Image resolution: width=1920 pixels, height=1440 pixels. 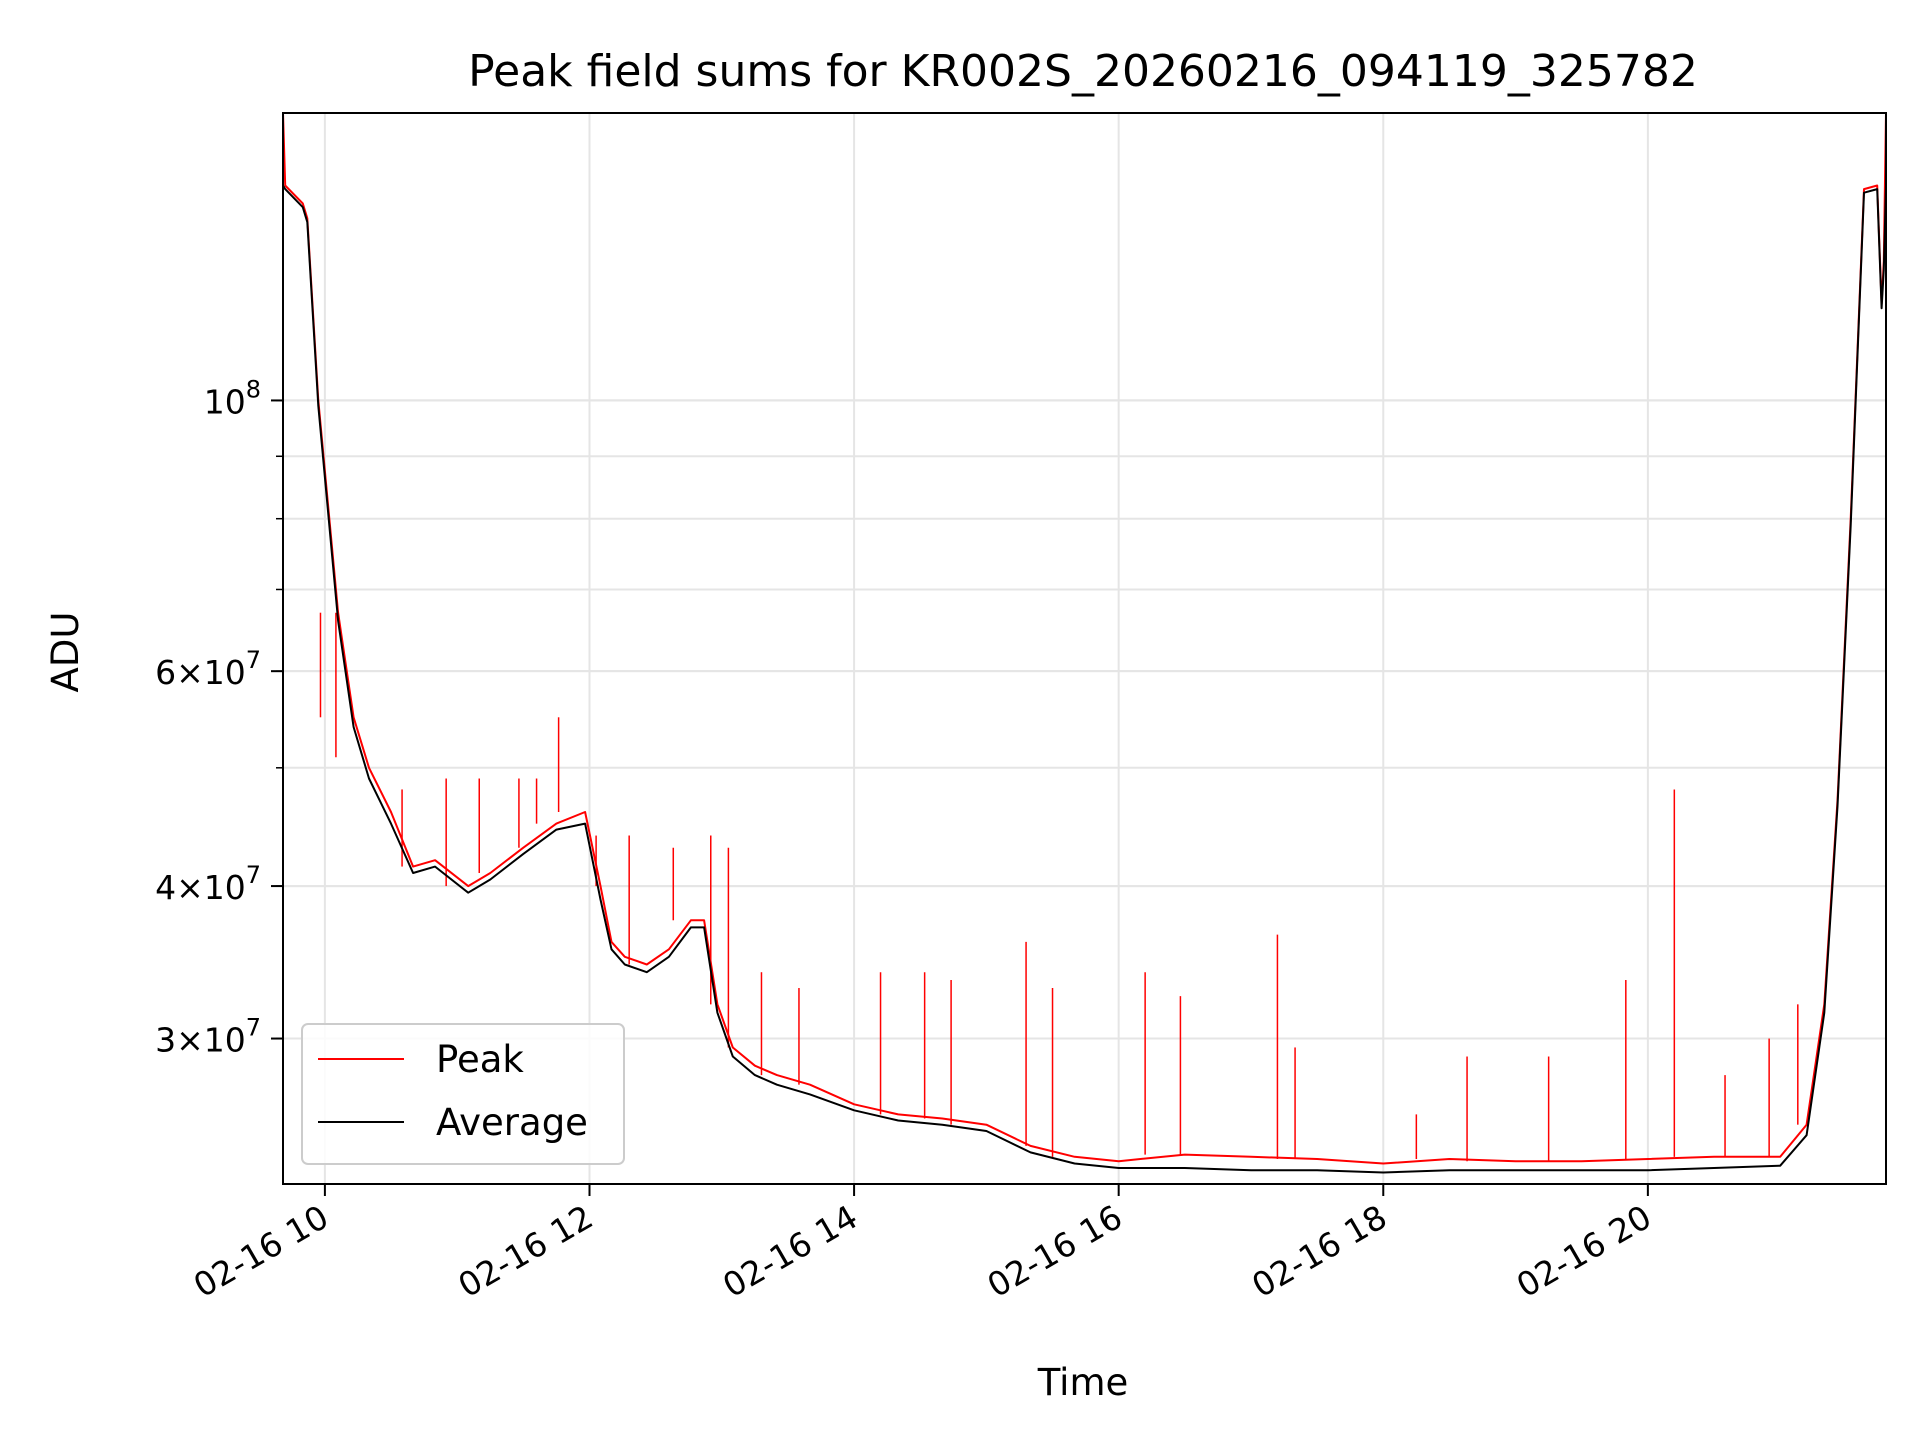 What do you see at coordinates (512, 1122) in the screenshot?
I see `legend-label-average: Average` at bounding box center [512, 1122].